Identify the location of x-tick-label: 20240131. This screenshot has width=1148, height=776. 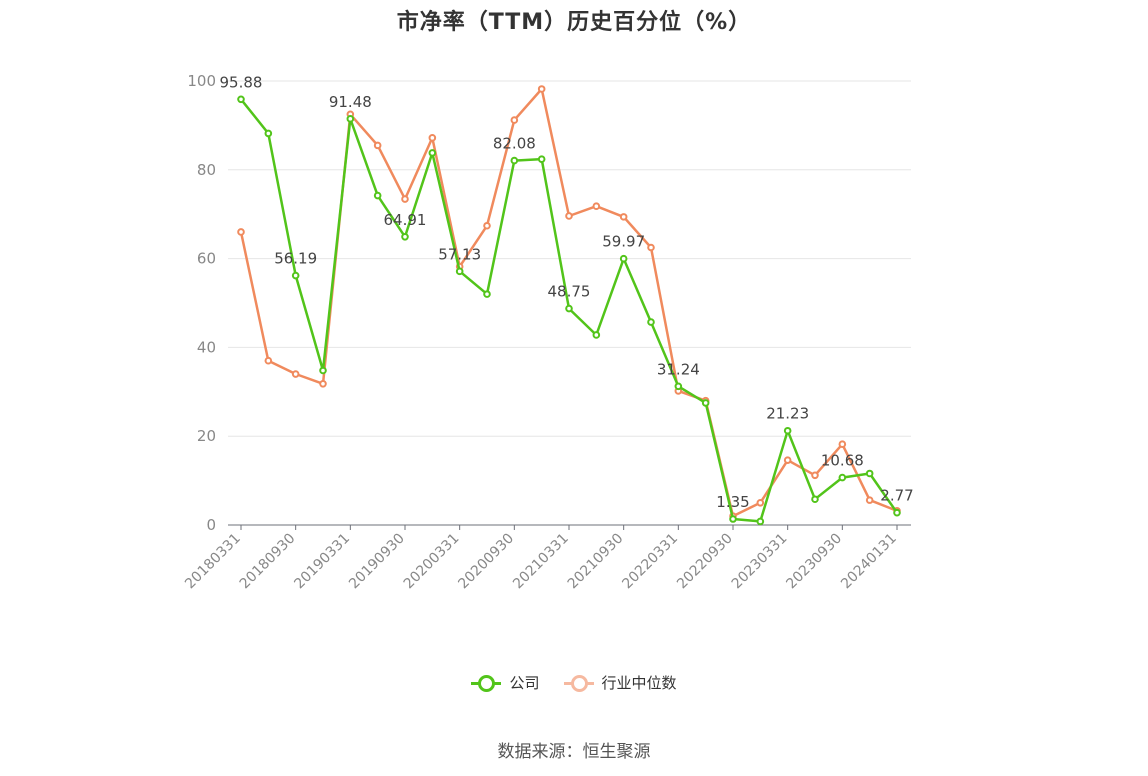
(869, 562).